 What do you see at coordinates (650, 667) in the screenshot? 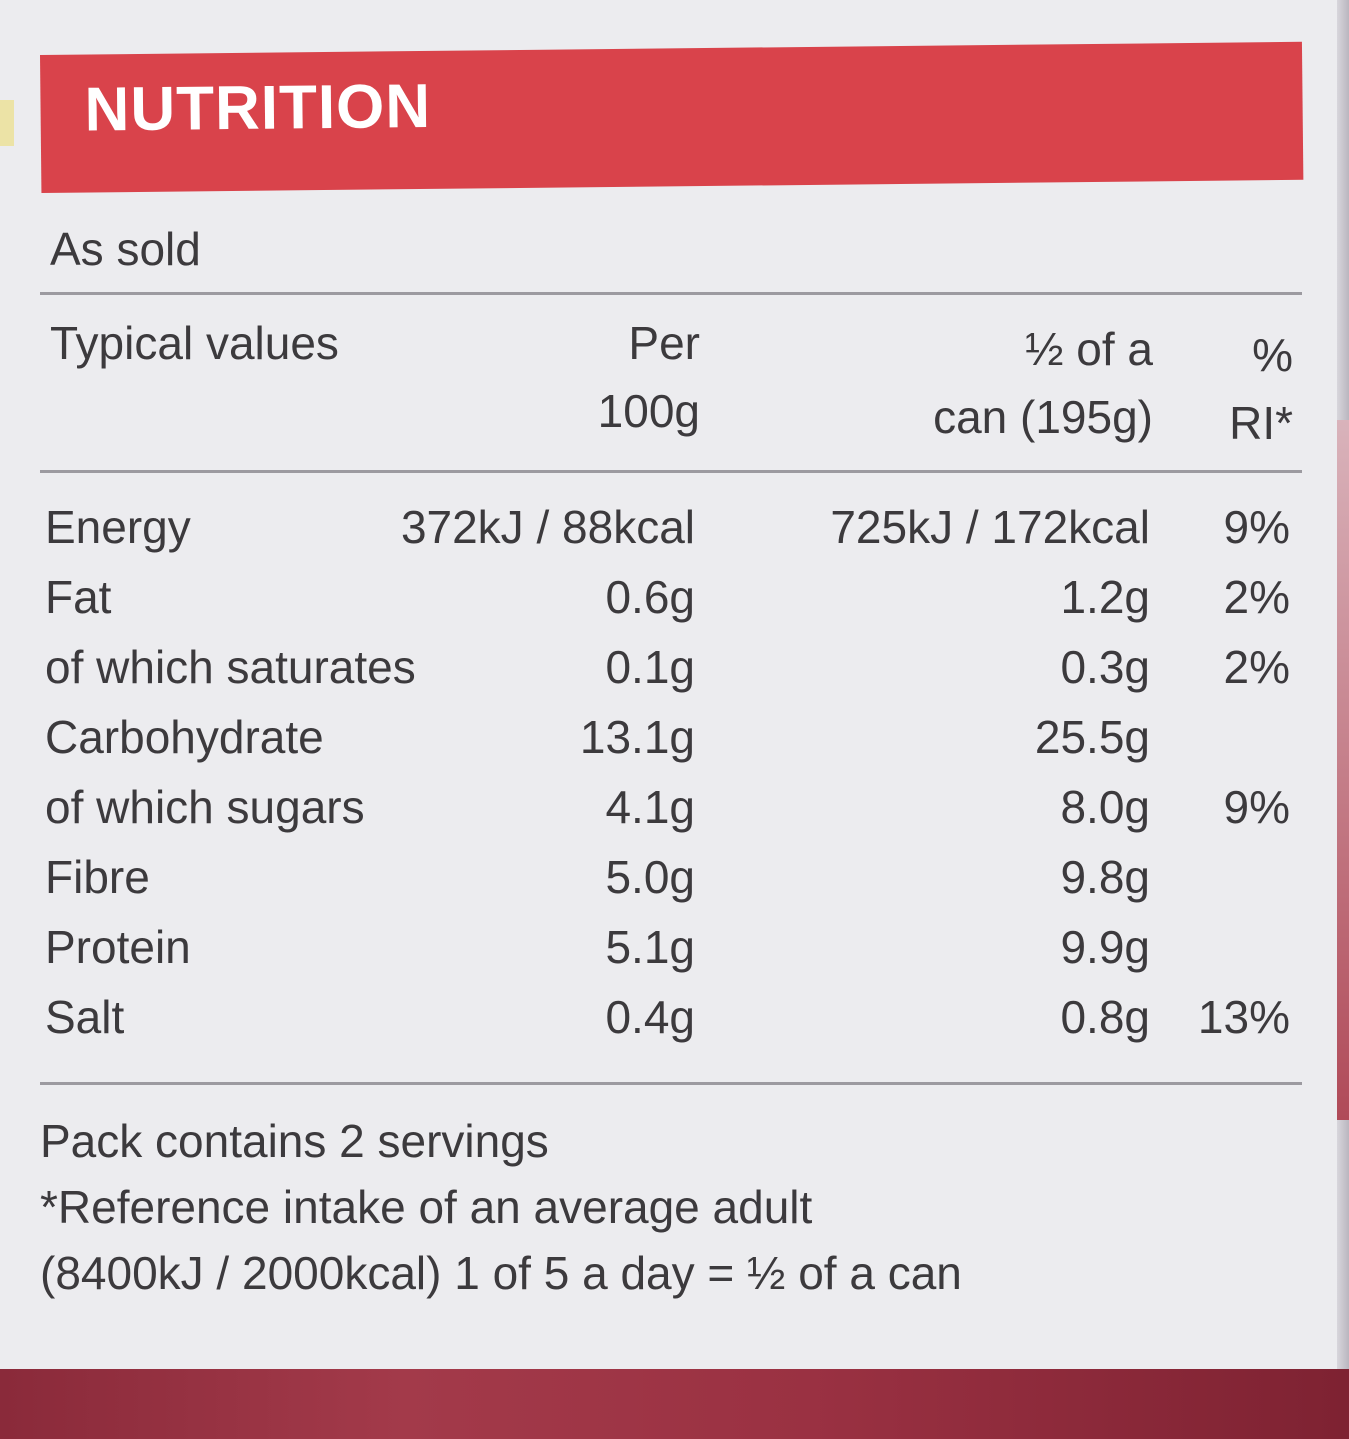
I see `nutrient-per100: 0.1g` at bounding box center [650, 667].